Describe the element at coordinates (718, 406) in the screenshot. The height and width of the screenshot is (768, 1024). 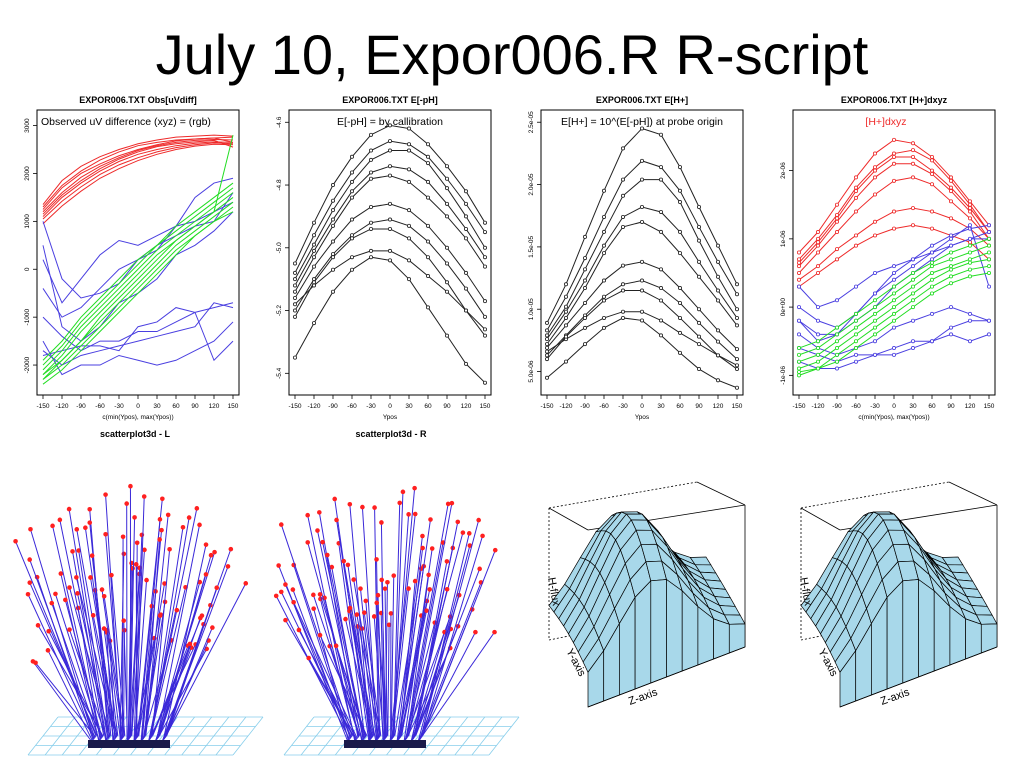
I see `x-tick-label: 120` at that location.